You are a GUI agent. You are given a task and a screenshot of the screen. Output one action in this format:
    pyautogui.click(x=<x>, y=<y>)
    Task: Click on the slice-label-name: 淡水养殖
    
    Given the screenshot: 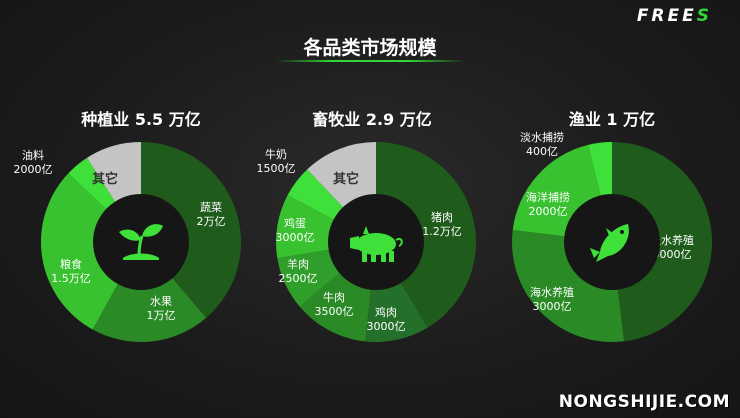 What is the action you would take?
    pyautogui.click(x=672, y=240)
    